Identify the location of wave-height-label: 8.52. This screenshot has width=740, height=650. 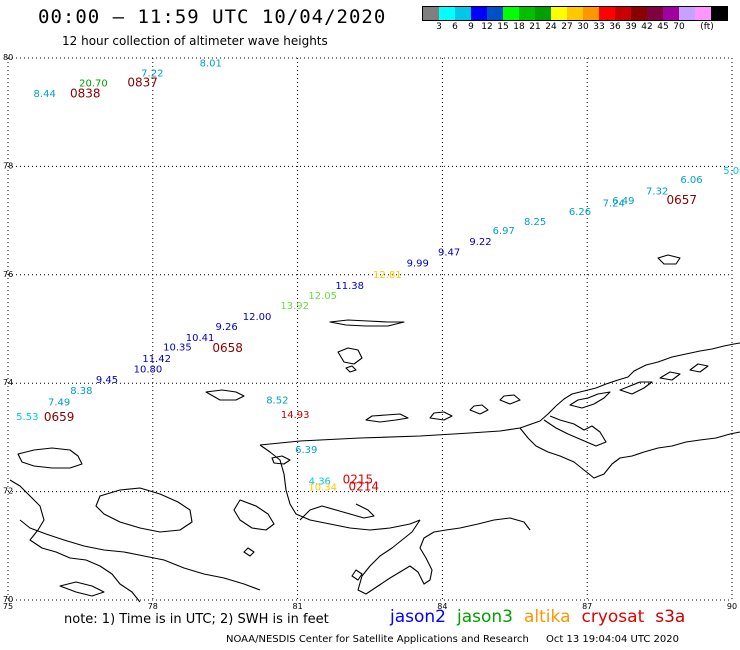
(277, 400).